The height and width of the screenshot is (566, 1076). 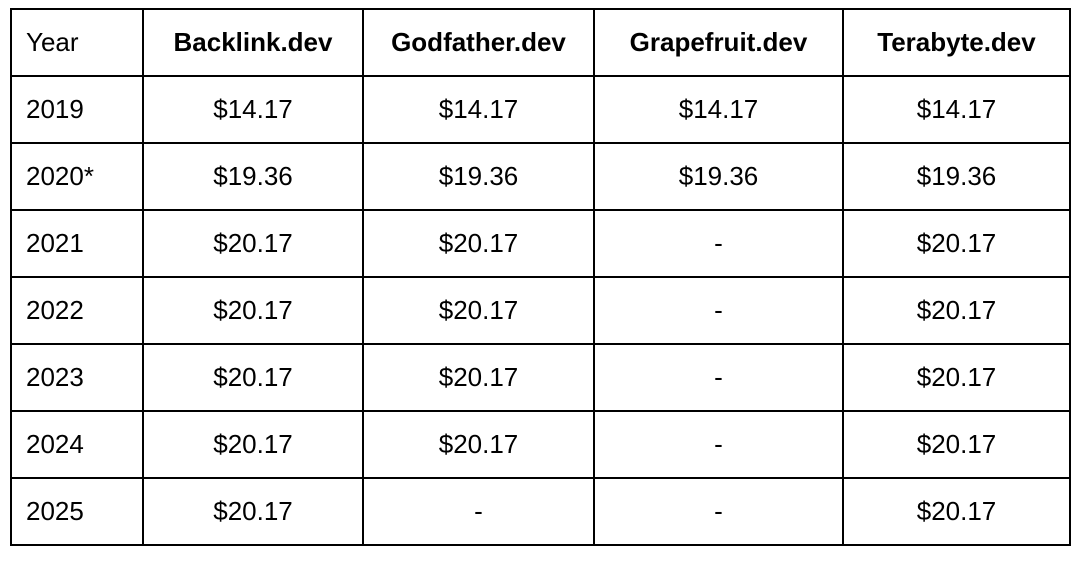 I want to click on table-row: 2023 $20.17 $20.17- $20.17, so click(x=540, y=377).